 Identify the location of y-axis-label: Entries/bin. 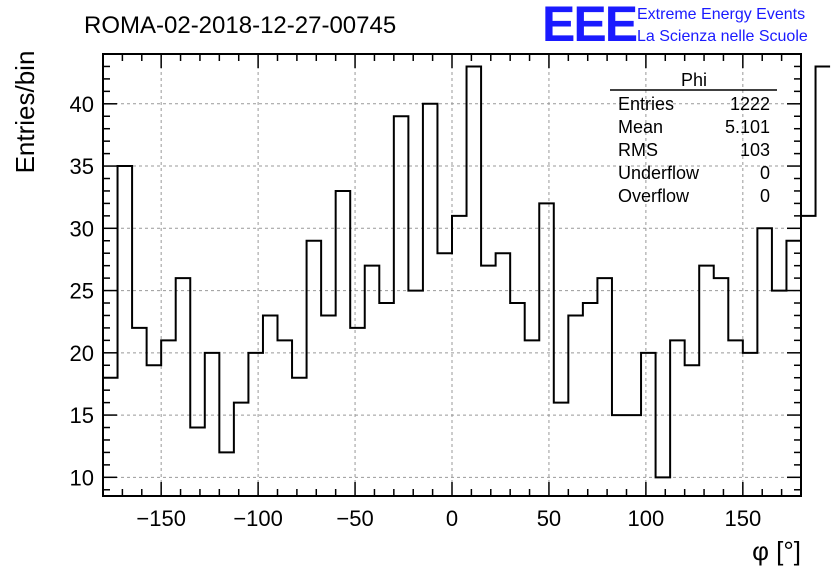
(25, 112).